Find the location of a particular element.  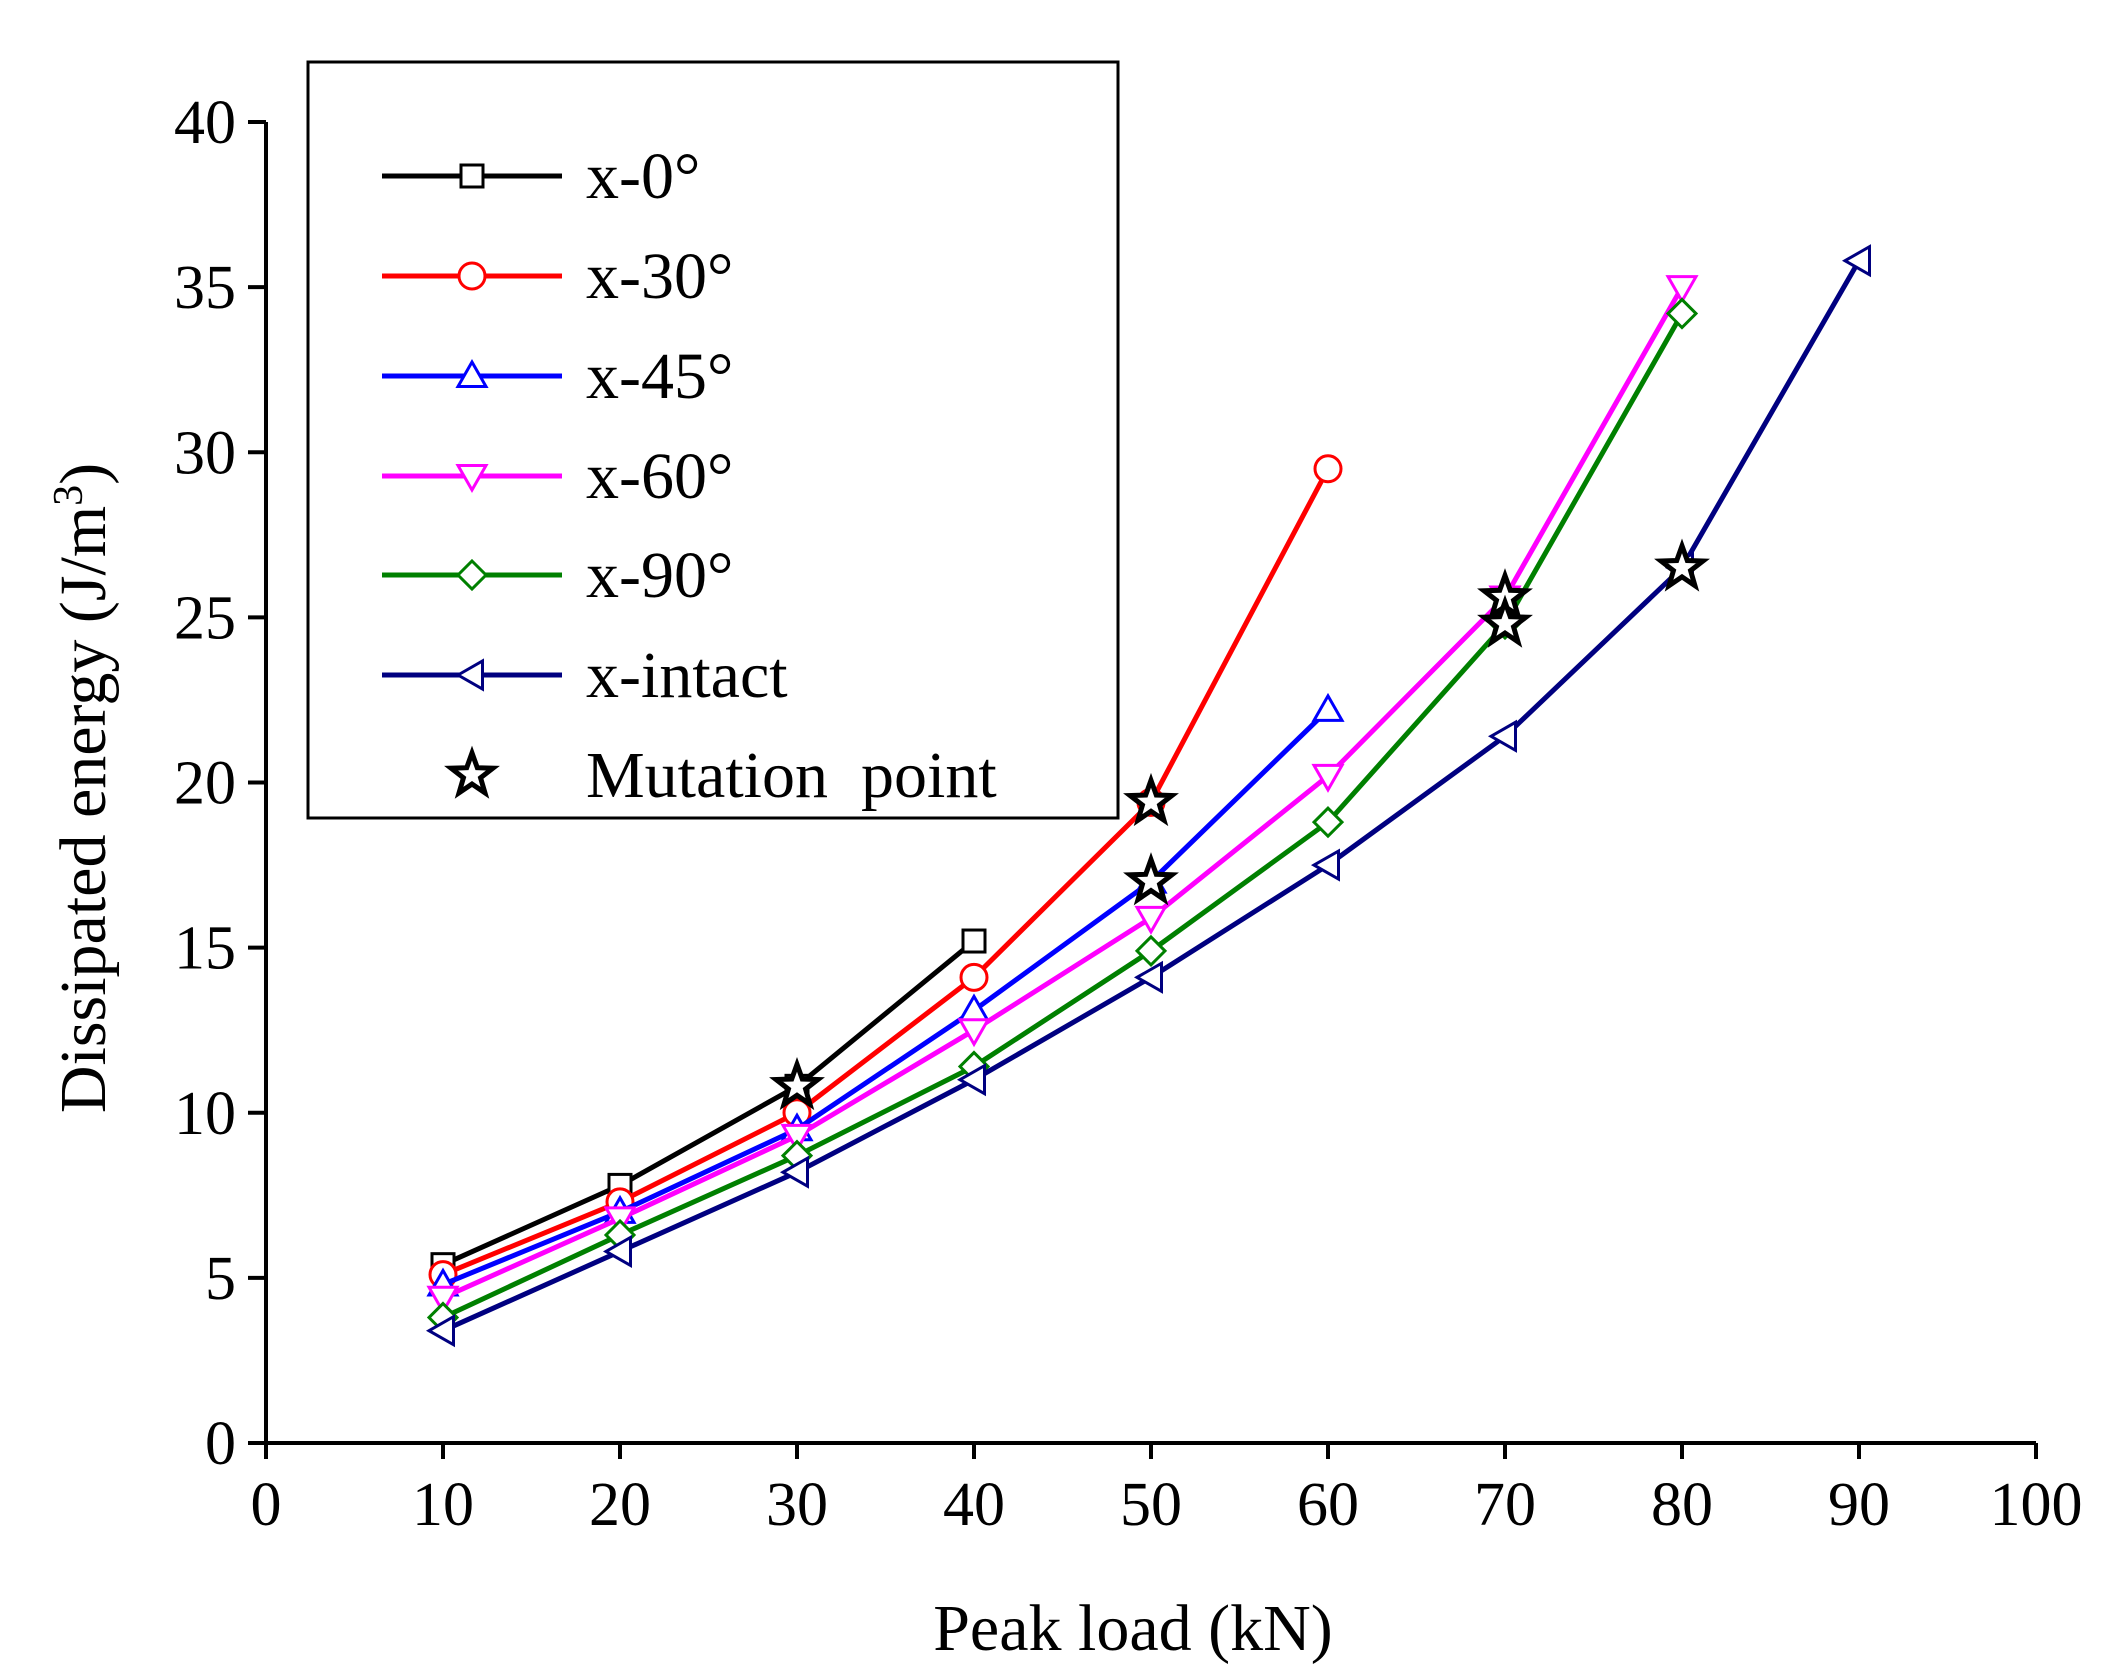

x-tick-label: 100 is located at coordinates (2036, 1505).